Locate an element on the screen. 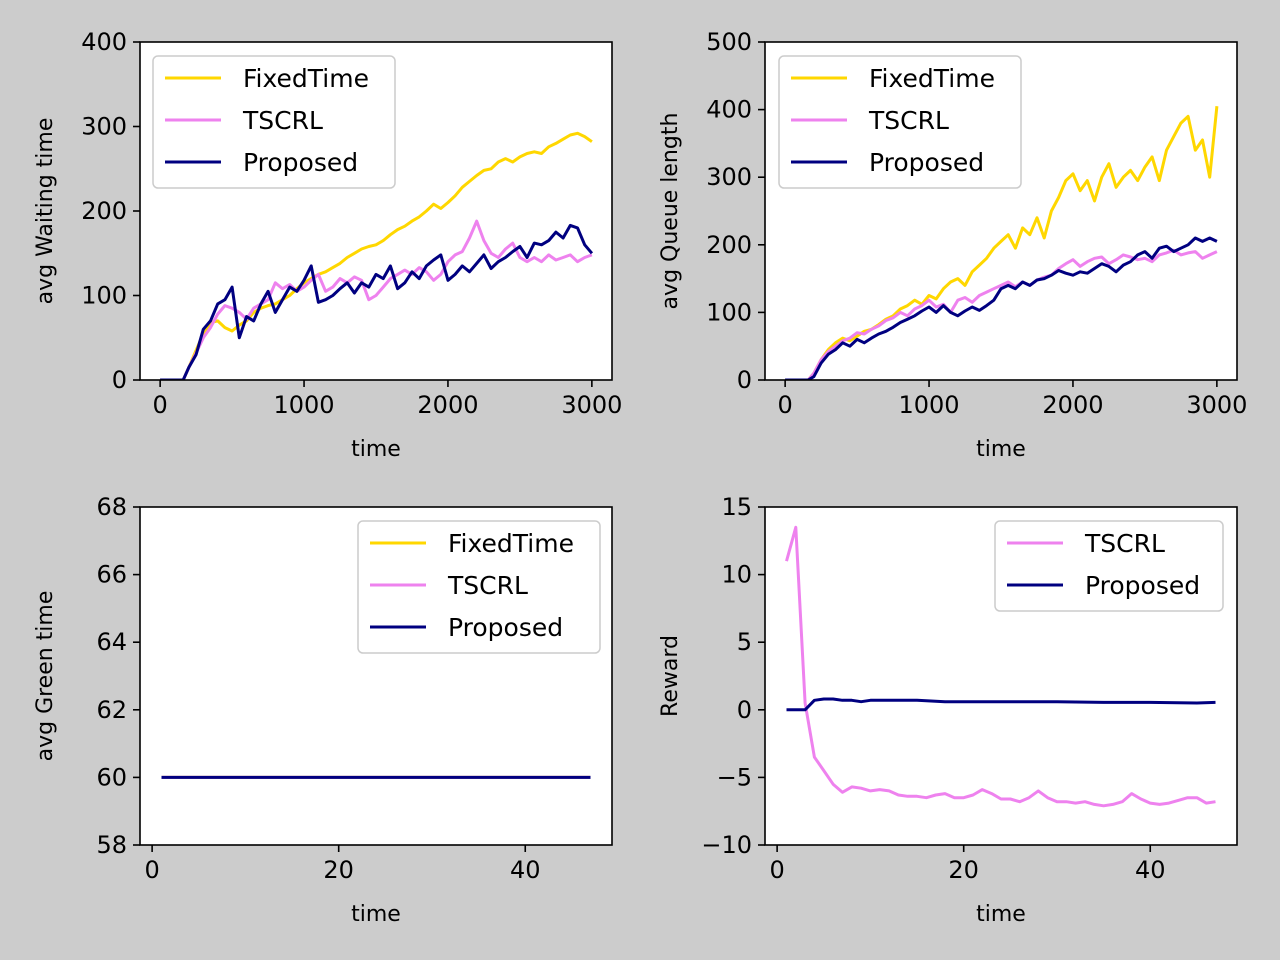  ylabel: avg Queue length is located at coordinates (670, 211).